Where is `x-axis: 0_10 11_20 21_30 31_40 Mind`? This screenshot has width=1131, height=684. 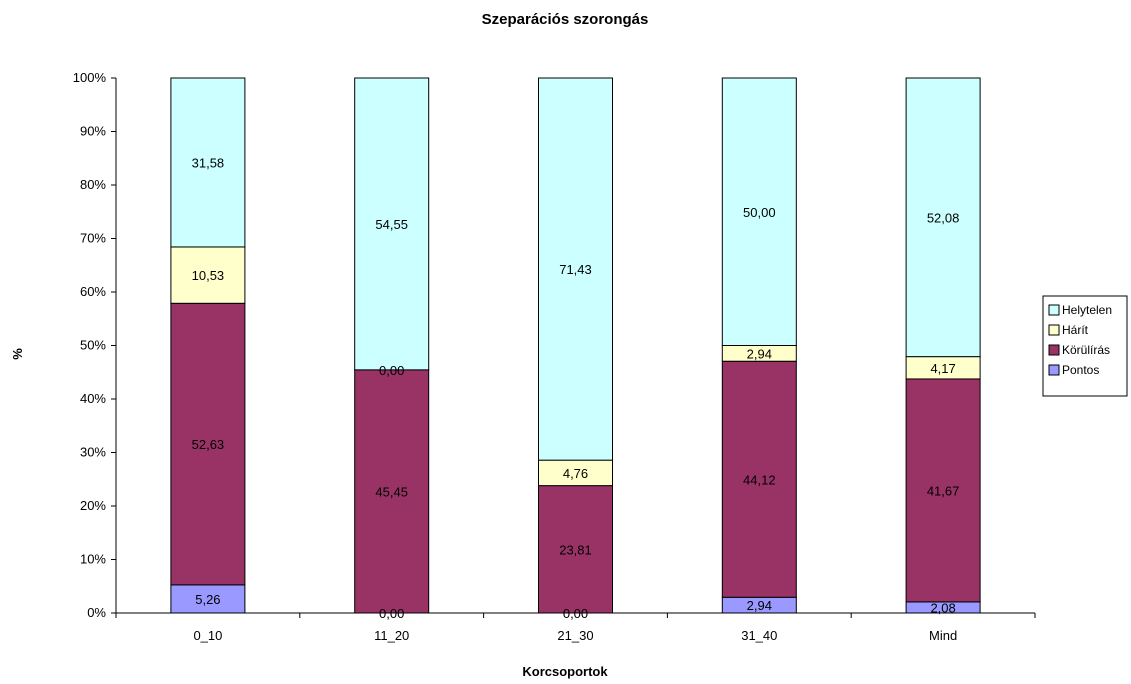
x-axis: 0_10 11_20 21_30 31_40 Mind is located at coordinates (575, 628).